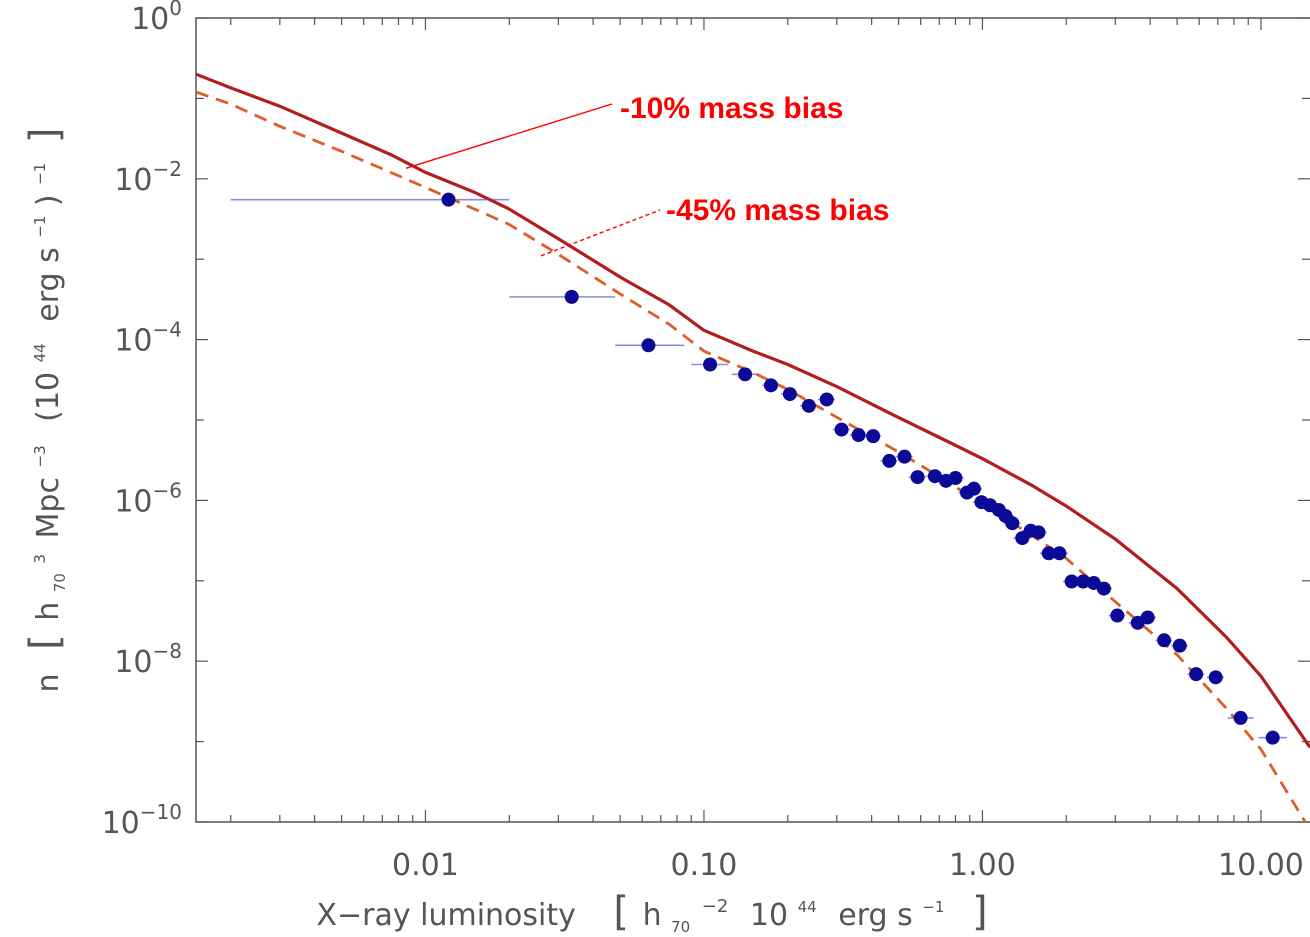 The width and height of the screenshot is (1310, 937). What do you see at coordinates (445, 915) in the screenshot?
I see `x-axis-label-text: X−ray luminosity` at bounding box center [445, 915].